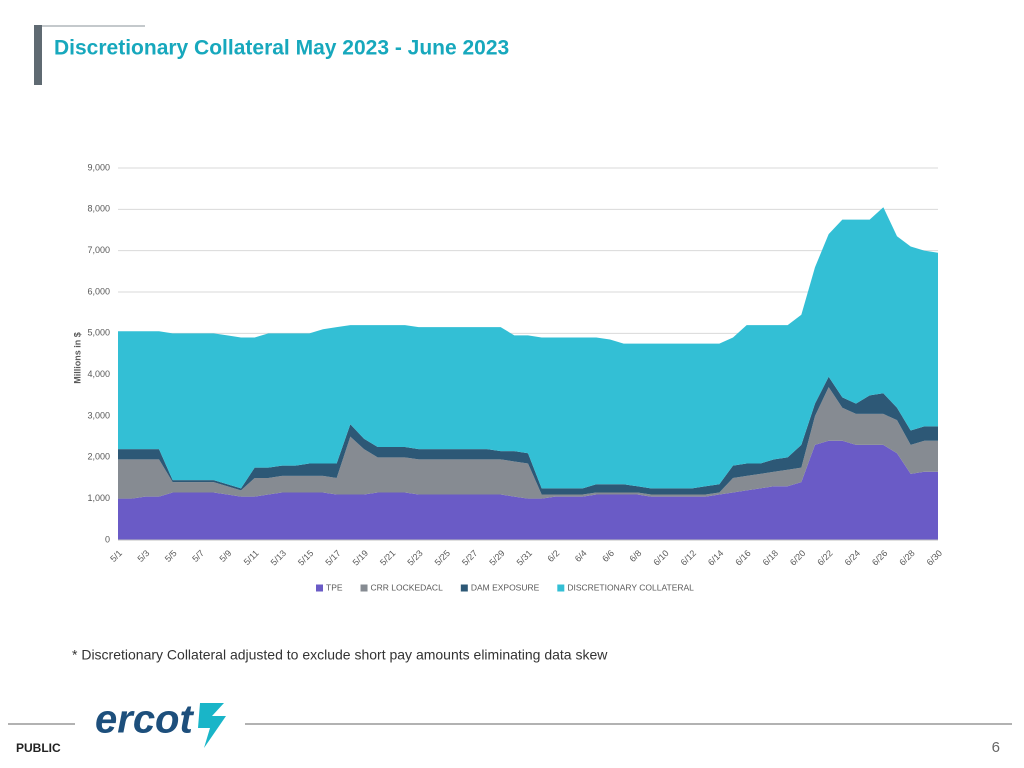  Describe the element at coordinates (581, 556) in the screenshot. I see `x-tick-label: 6/4` at that location.